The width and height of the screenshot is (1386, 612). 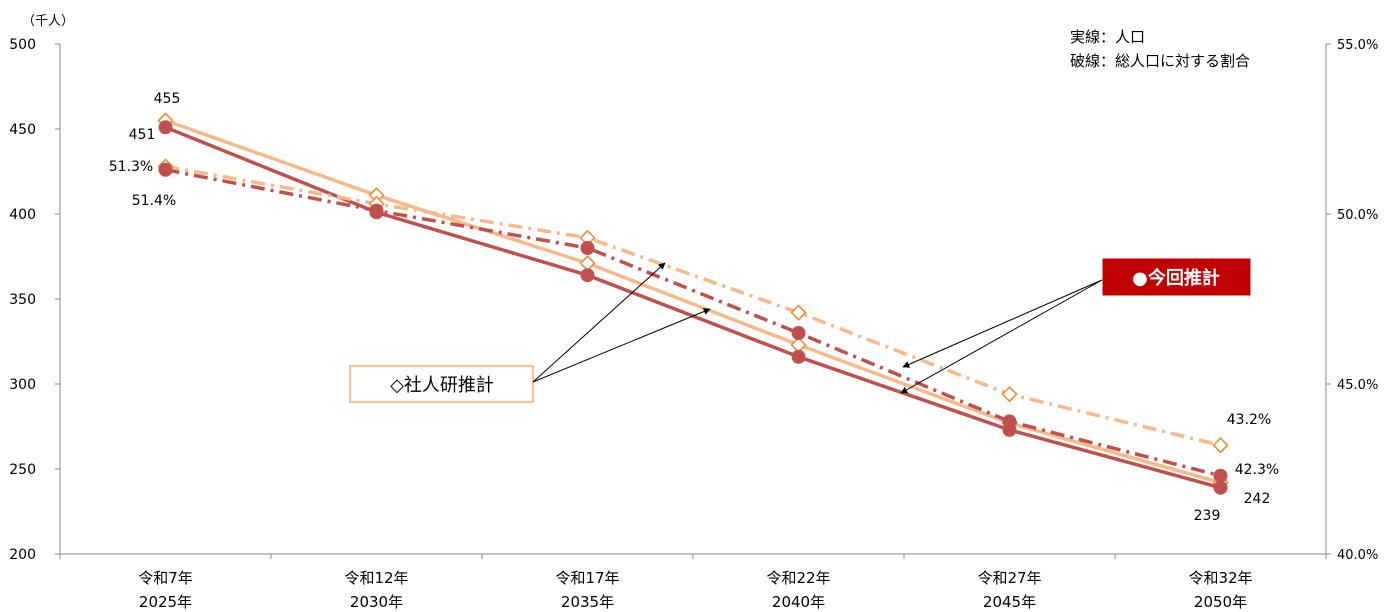 I want to click on left-tick-label: 200, so click(x=22, y=555).